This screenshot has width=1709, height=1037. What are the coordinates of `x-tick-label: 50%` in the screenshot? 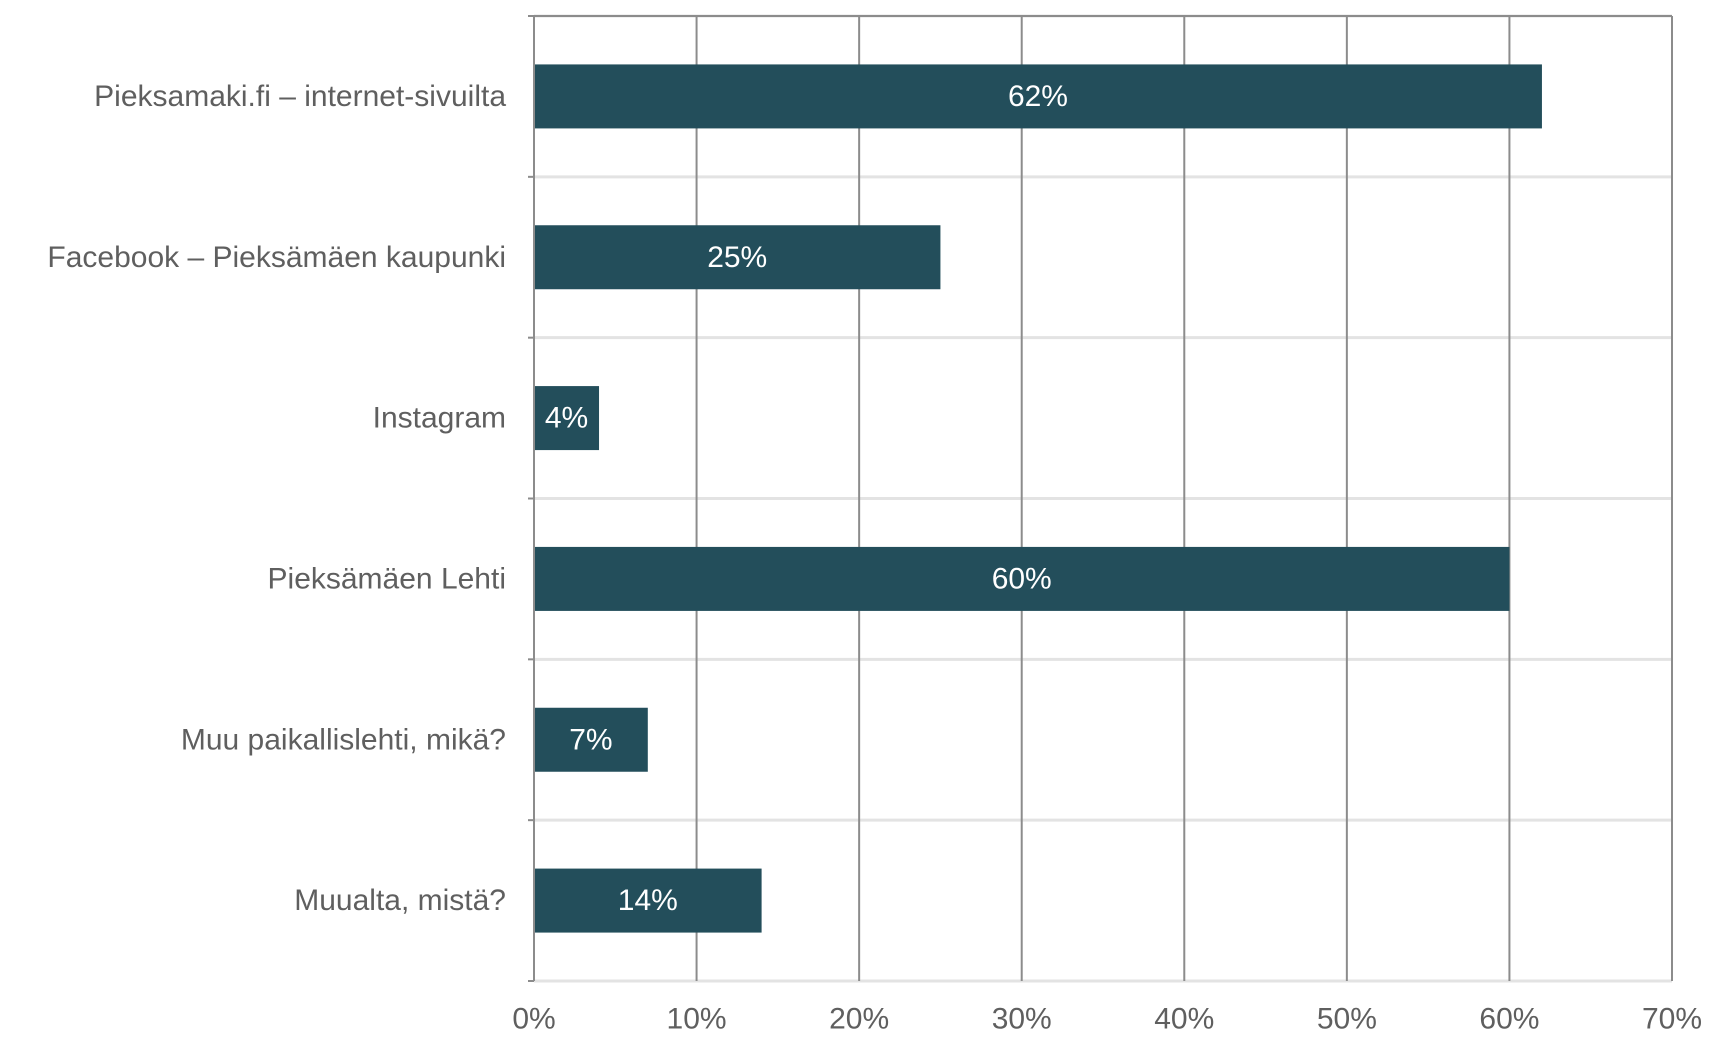 It's located at (1347, 1019).